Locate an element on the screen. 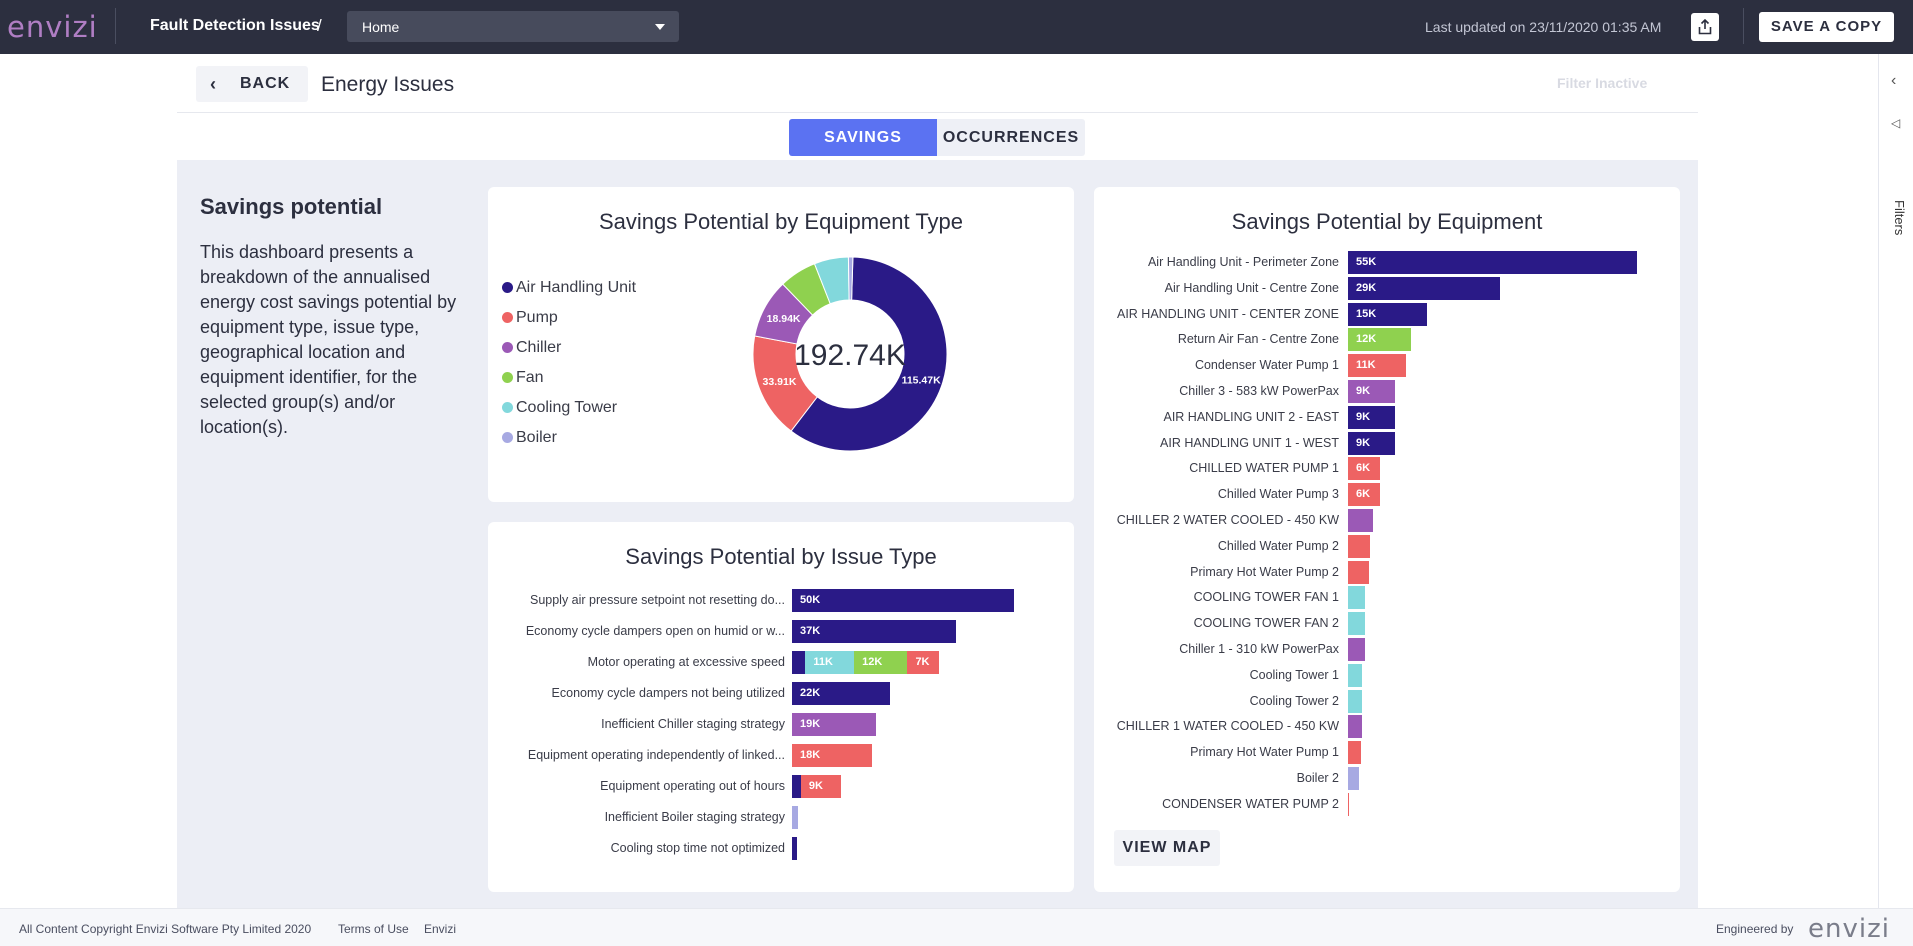 This screenshot has width=1913, height=946. category-label: Inefficient Chiller staging strategy is located at coordinates (693, 724).